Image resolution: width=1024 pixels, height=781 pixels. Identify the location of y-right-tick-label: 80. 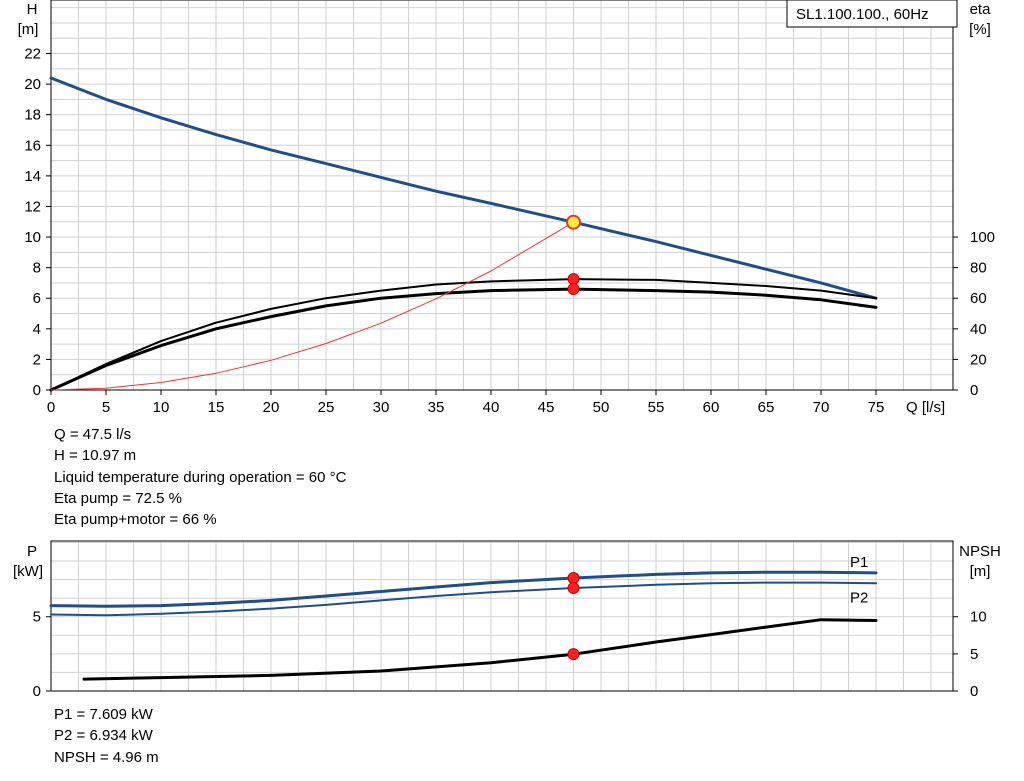
(978, 268).